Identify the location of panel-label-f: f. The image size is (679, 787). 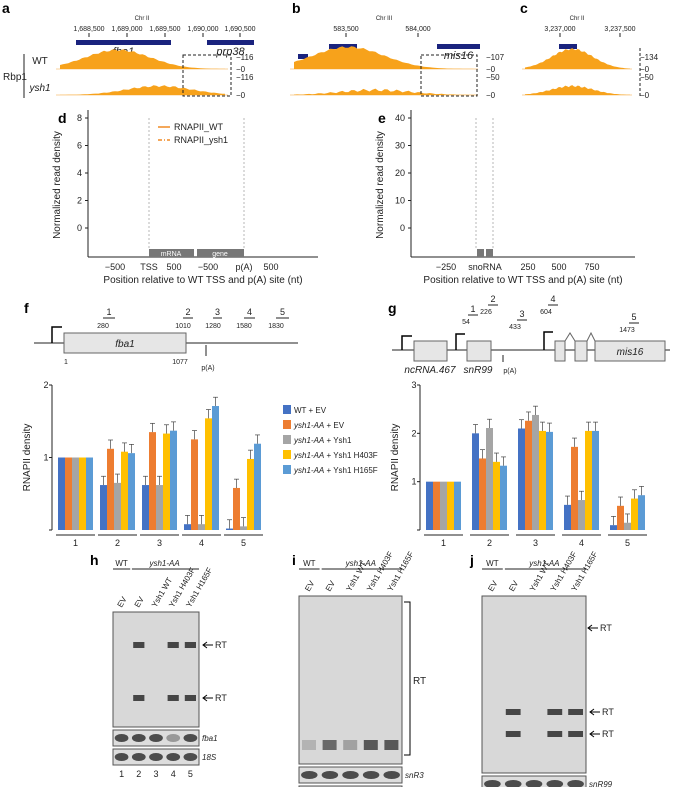
(26, 308).